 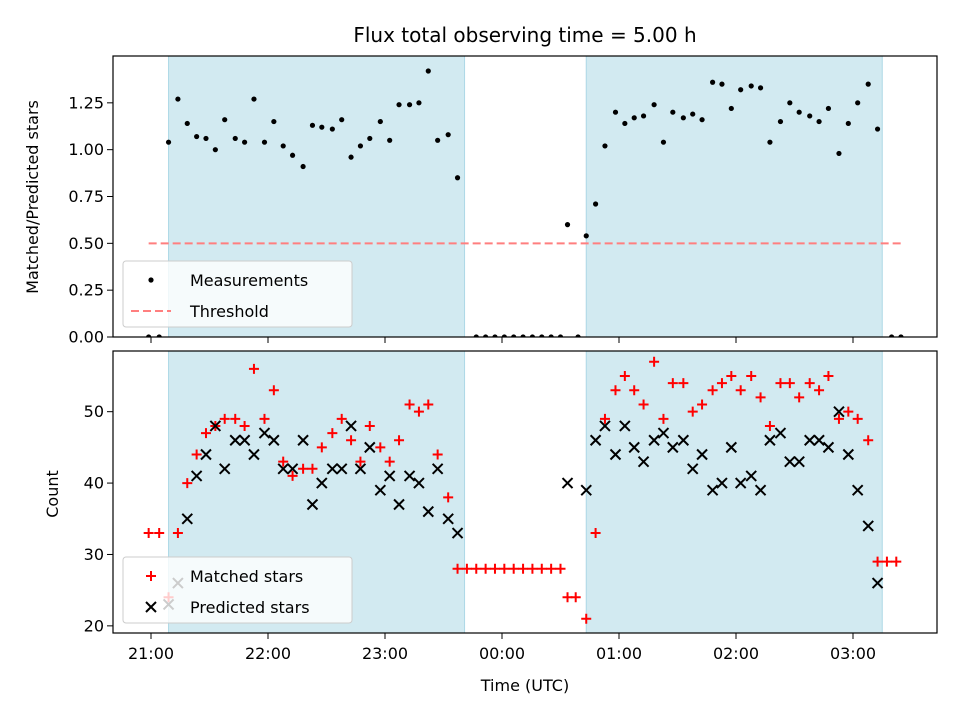 What do you see at coordinates (237, 294) in the screenshot?
I see `legend: Measurements Threshold` at bounding box center [237, 294].